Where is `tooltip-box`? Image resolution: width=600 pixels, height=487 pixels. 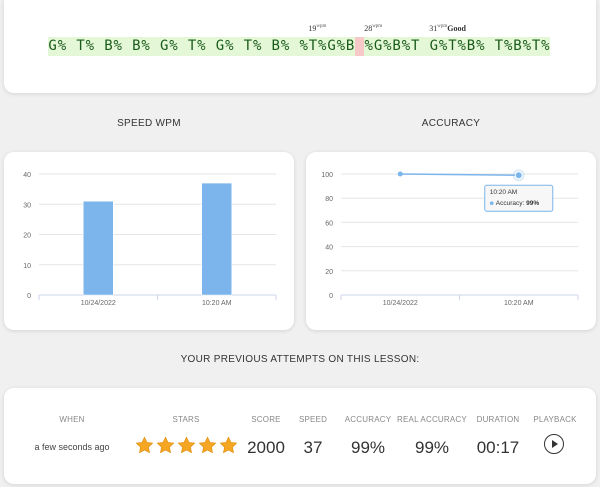
tooltip-box is located at coordinates (519, 198).